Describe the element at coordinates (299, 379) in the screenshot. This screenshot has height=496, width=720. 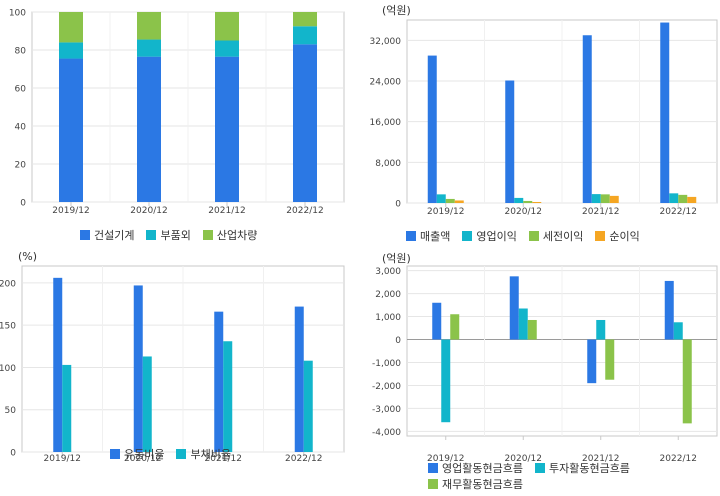
I see `bar-유동비율` at that location.